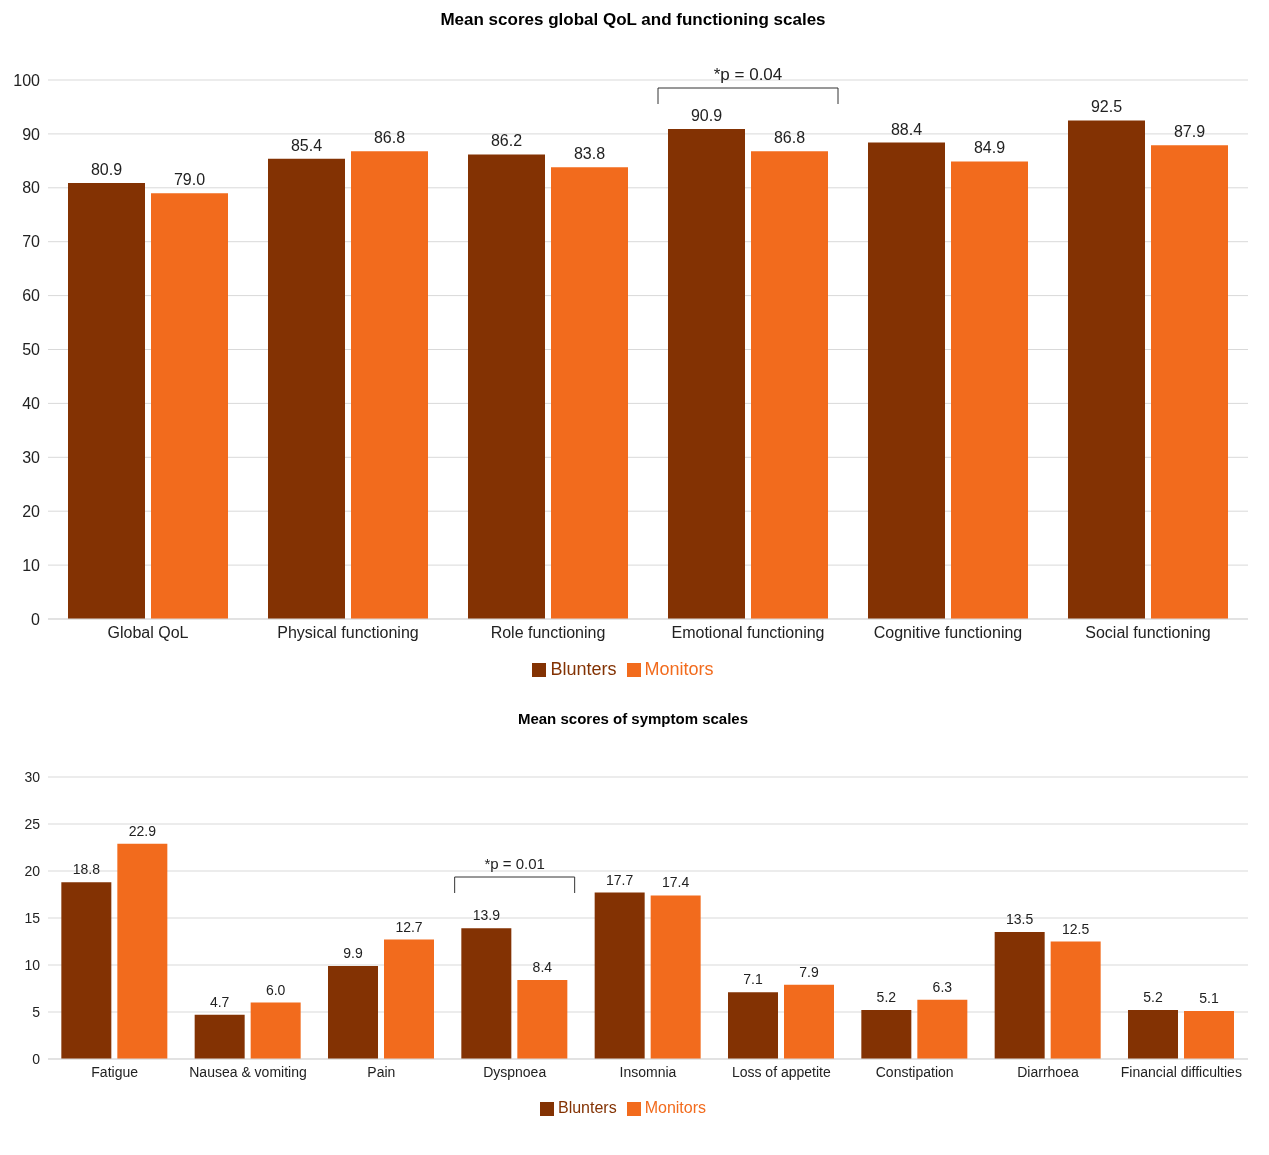 The width and height of the screenshot is (1269, 1155). Describe the element at coordinates (32, 917) in the screenshot. I see `y-tick-label: 15` at that location.